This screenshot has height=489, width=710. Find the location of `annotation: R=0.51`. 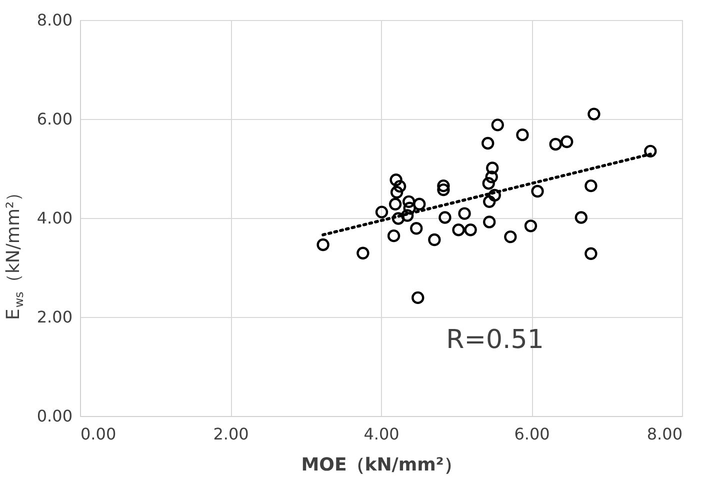

annotation: R=0.51 is located at coordinates (495, 340).